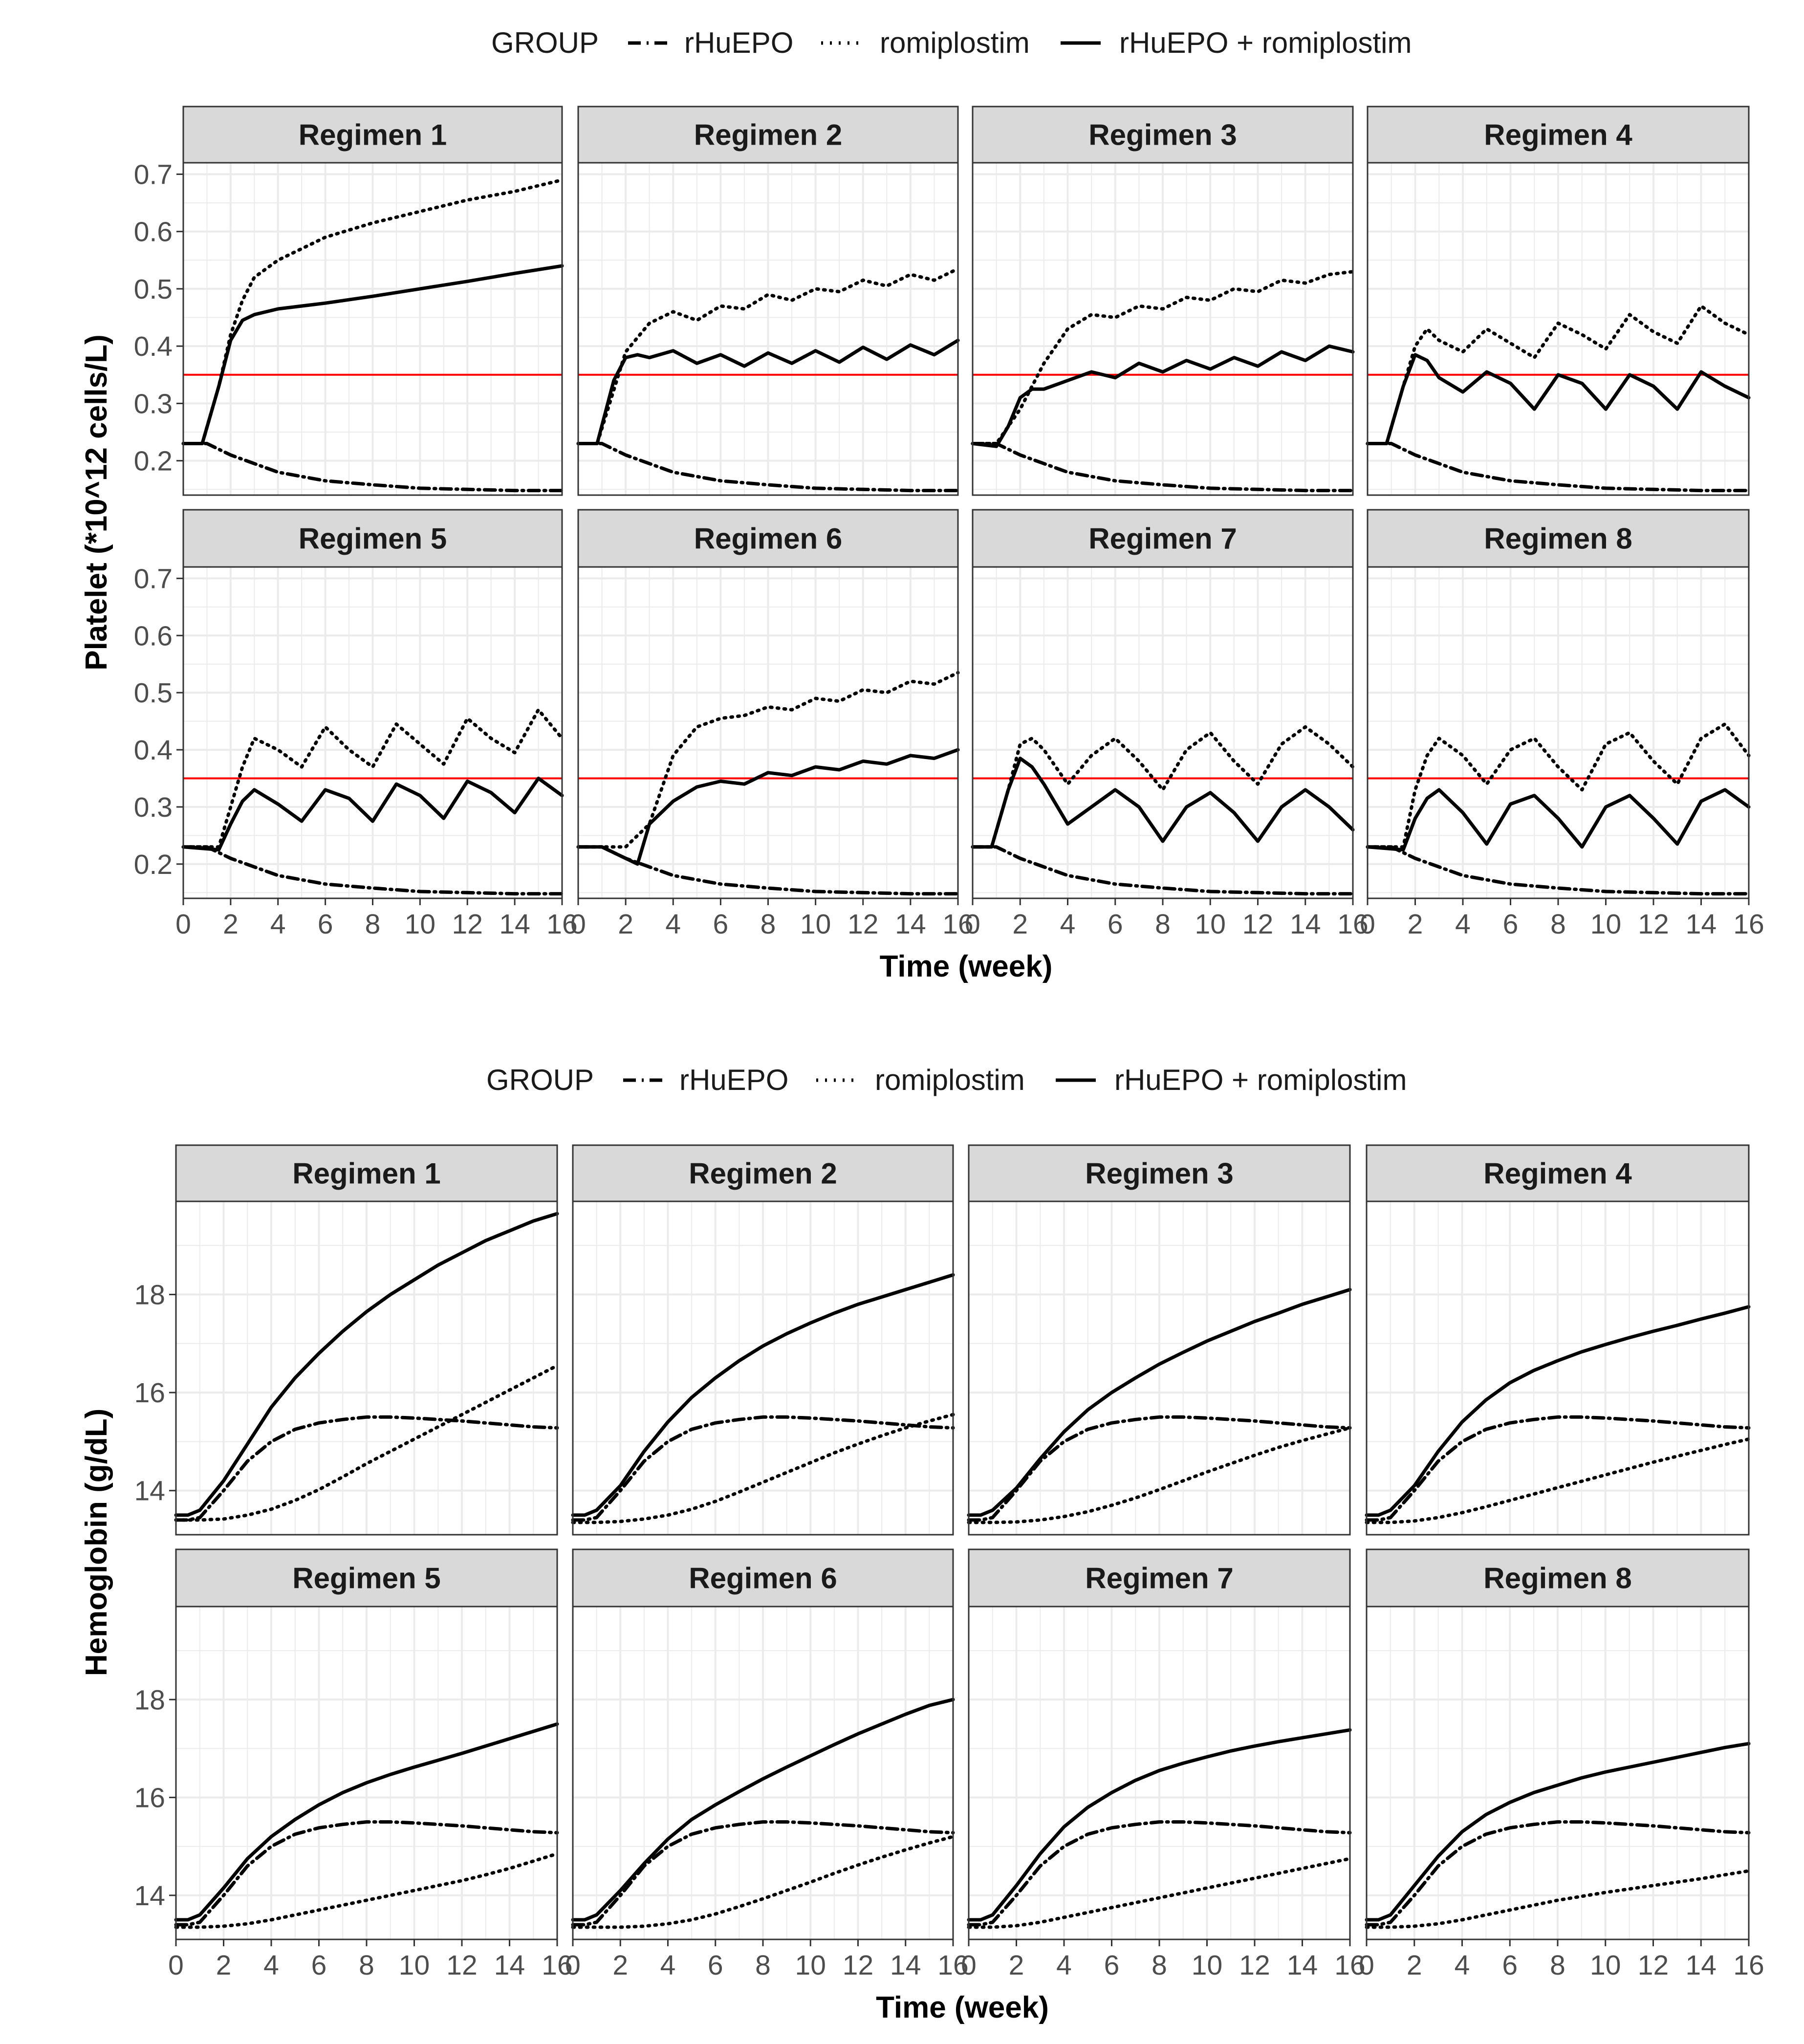 This screenshot has height=2044, width=1804. I want to click on facet-regimen-5: Regimen 5 0 2 4 6 8 10 12 14 16 14 16 18, so click(353, 1764).